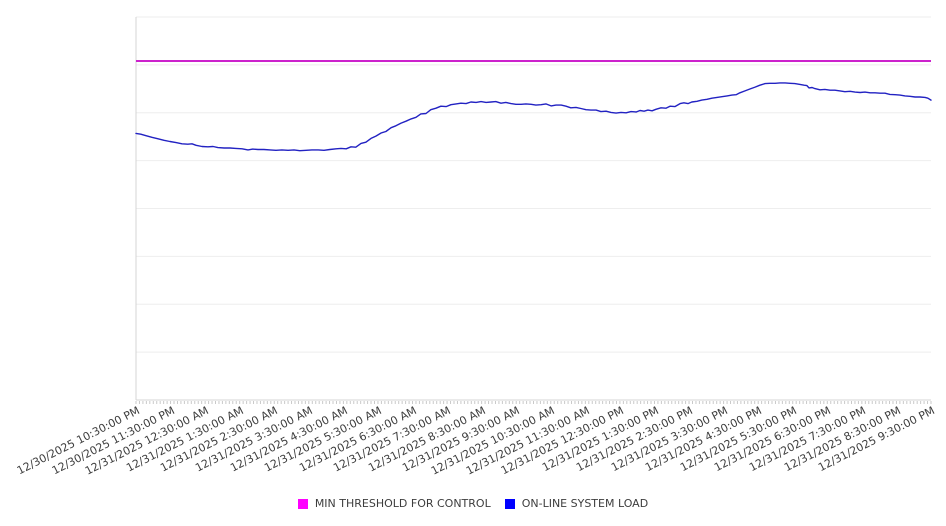 The image size is (946, 526). Describe the element at coordinates (585, 503) in the screenshot. I see `legend-label-online-system-load: ON-LINE SYSTEM LOAD` at that location.